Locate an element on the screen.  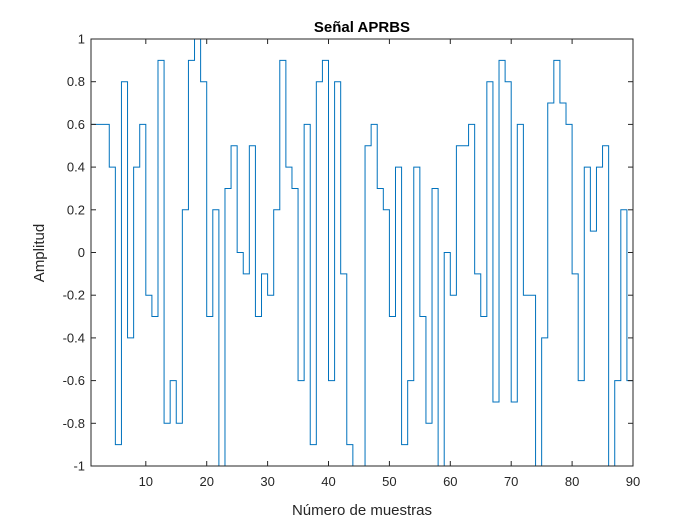
y-tick-label: -0.2 is located at coordinates (74, 295).